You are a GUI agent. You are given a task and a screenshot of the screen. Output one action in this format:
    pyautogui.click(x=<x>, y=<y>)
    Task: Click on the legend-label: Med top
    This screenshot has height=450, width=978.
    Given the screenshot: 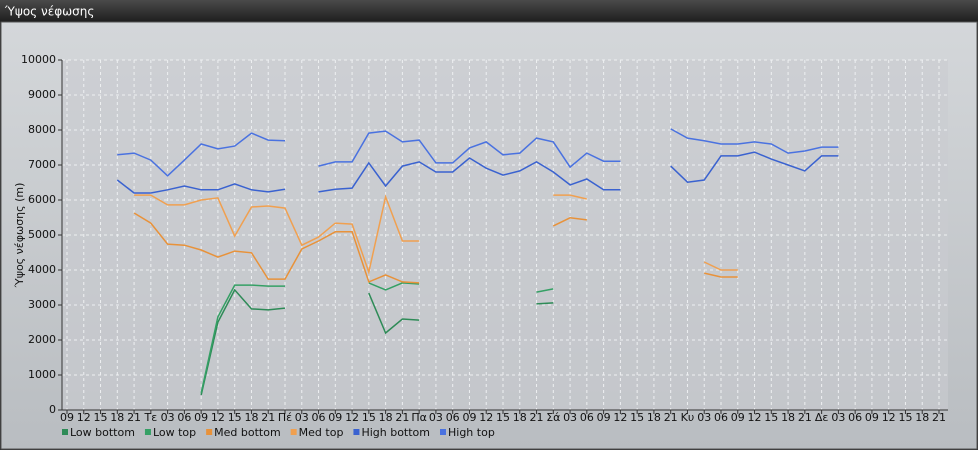 What is the action you would take?
    pyautogui.click(x=321, y=432)
    